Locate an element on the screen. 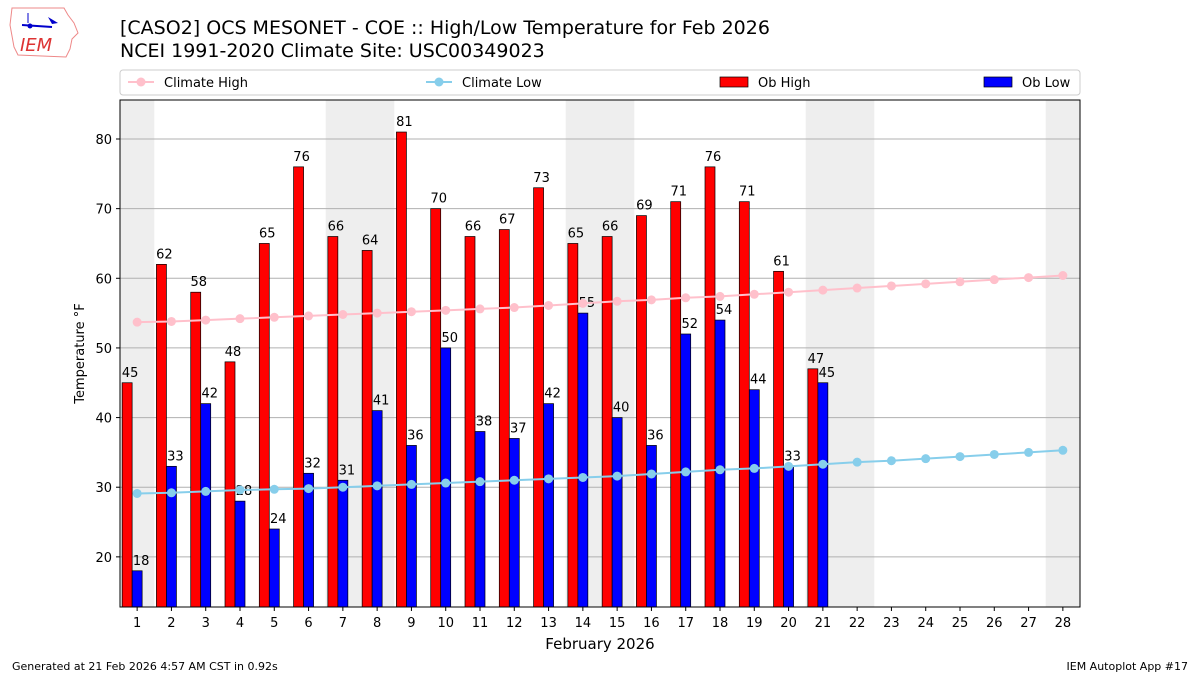 The height and width of the screenshot is (675, 1200). ob-low-label: 45 is located at coordinates (827, 373).